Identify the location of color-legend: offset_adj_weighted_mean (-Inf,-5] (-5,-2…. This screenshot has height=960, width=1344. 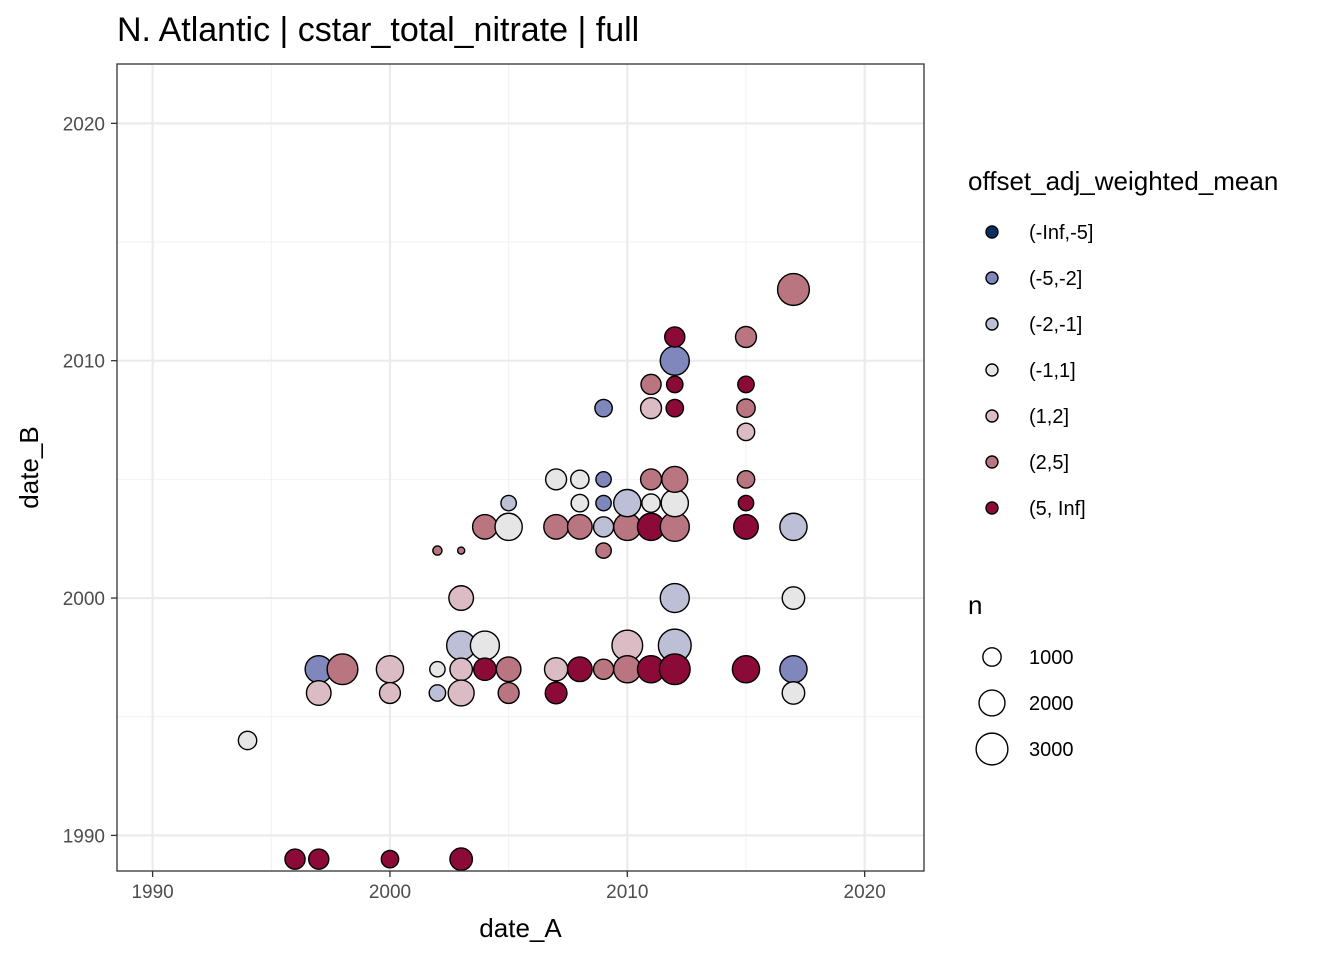
(1123, 343).